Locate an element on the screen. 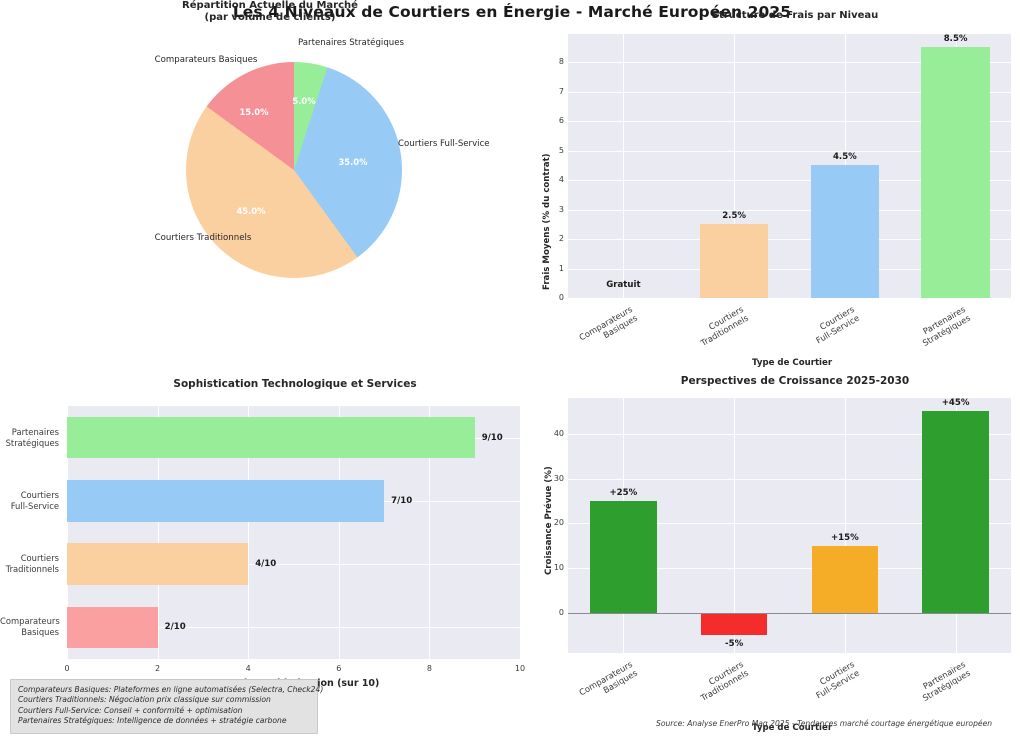  growth-y-tick-label: 10 is located at coordinates (558, 567).